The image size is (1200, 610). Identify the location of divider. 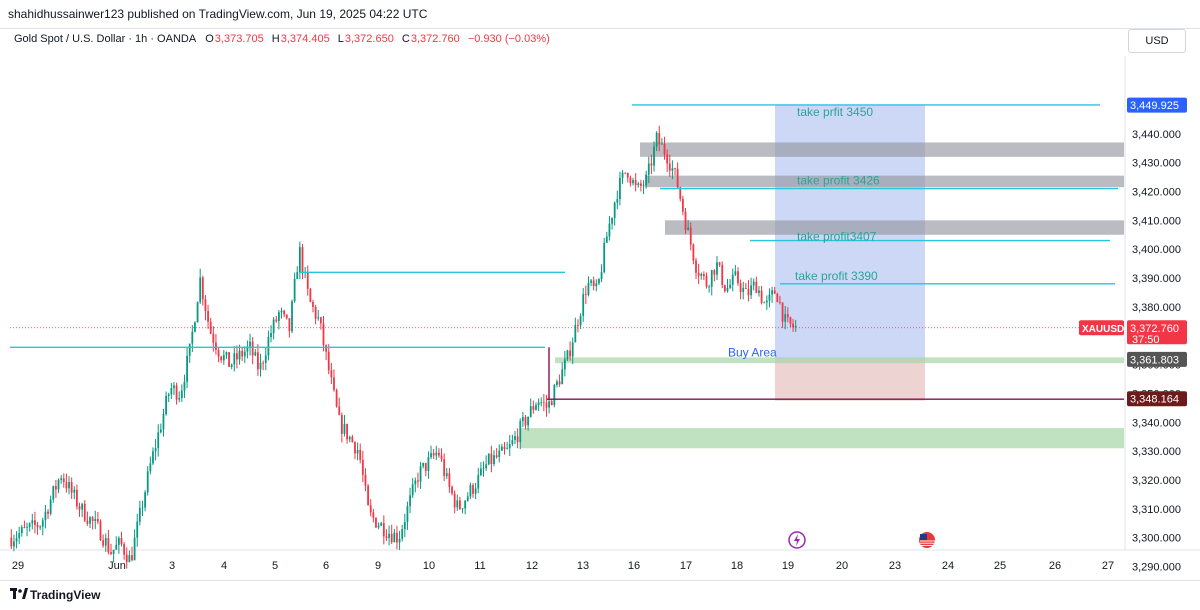
(600, 580).